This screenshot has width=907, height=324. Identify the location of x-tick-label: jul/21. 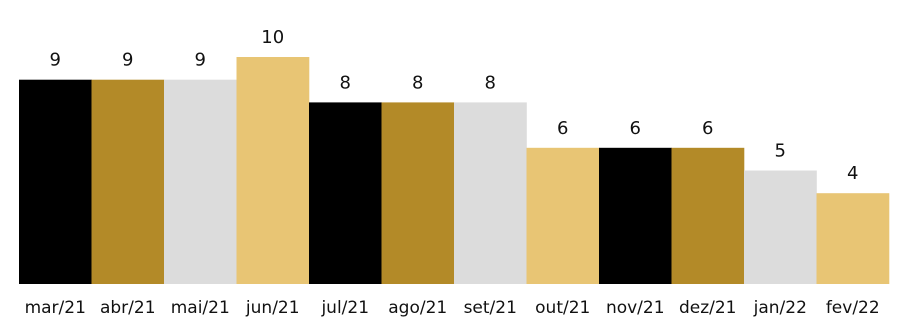
(344, 308).